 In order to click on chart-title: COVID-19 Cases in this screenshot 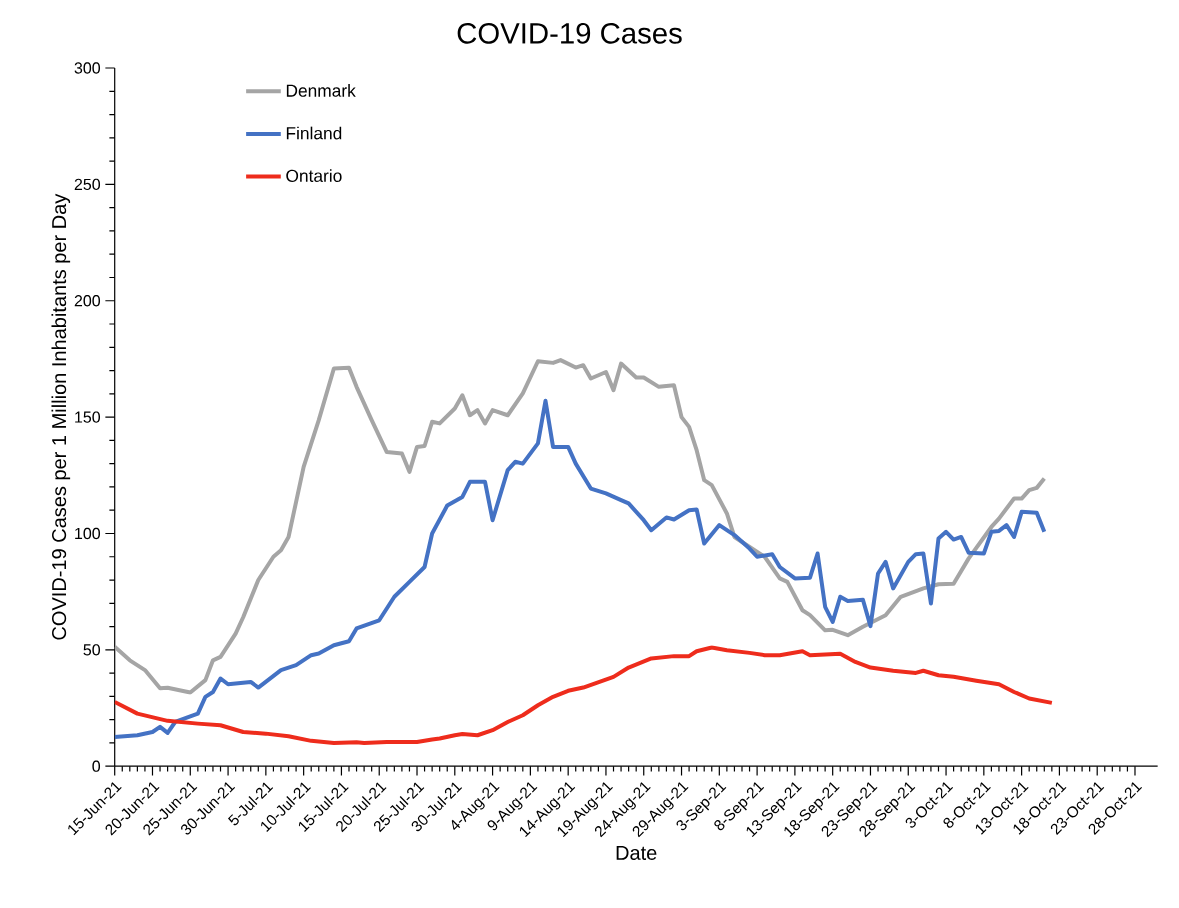, I will do `click(569, 33)`.